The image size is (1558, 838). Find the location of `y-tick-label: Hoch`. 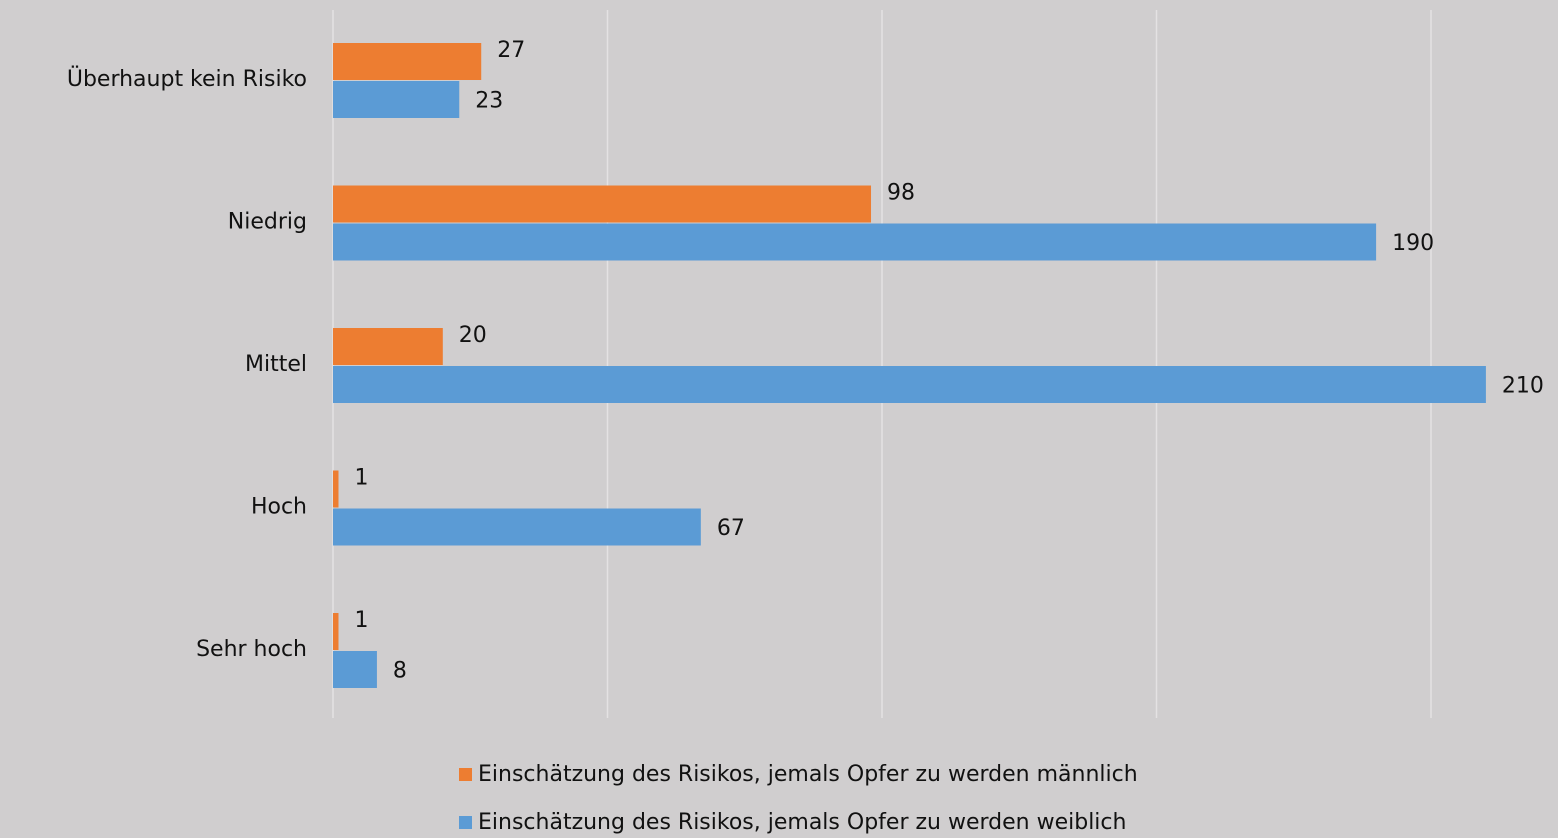

y-tick-label: Hoch is located at coordinates (279, 507).